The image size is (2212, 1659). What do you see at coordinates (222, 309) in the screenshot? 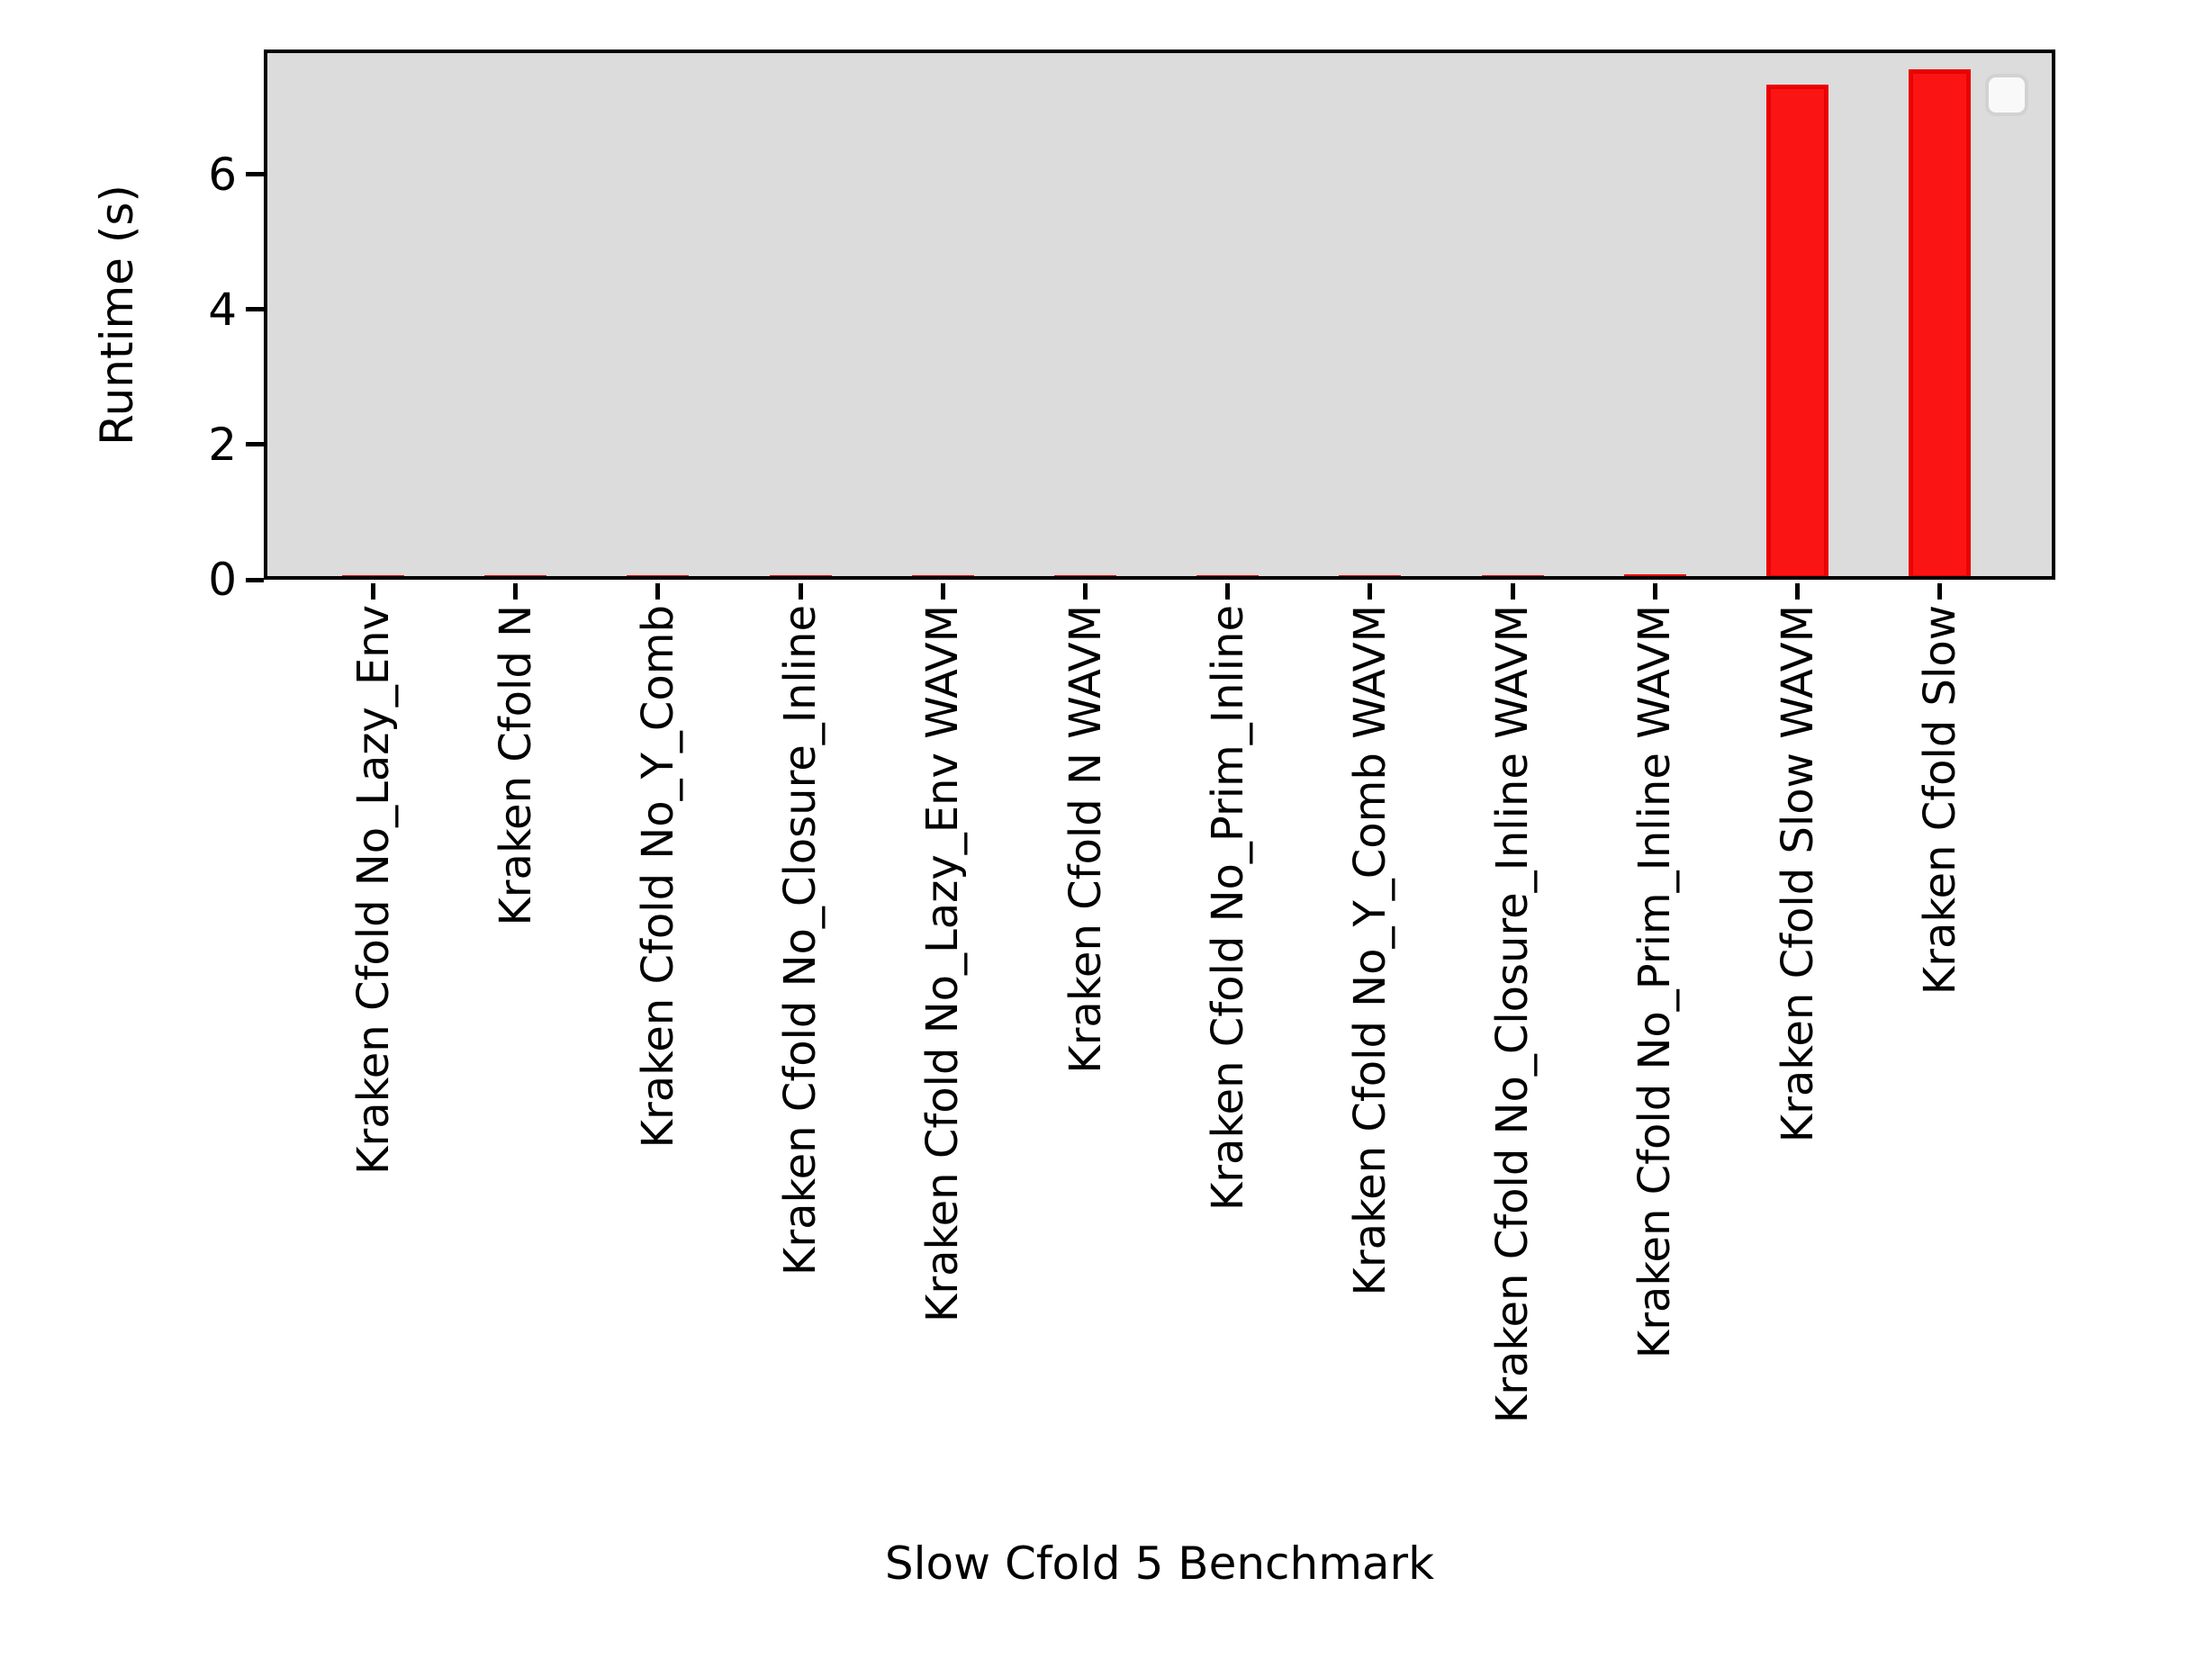
I see `y-tick-label: 4` at bounding box center [222, 309].